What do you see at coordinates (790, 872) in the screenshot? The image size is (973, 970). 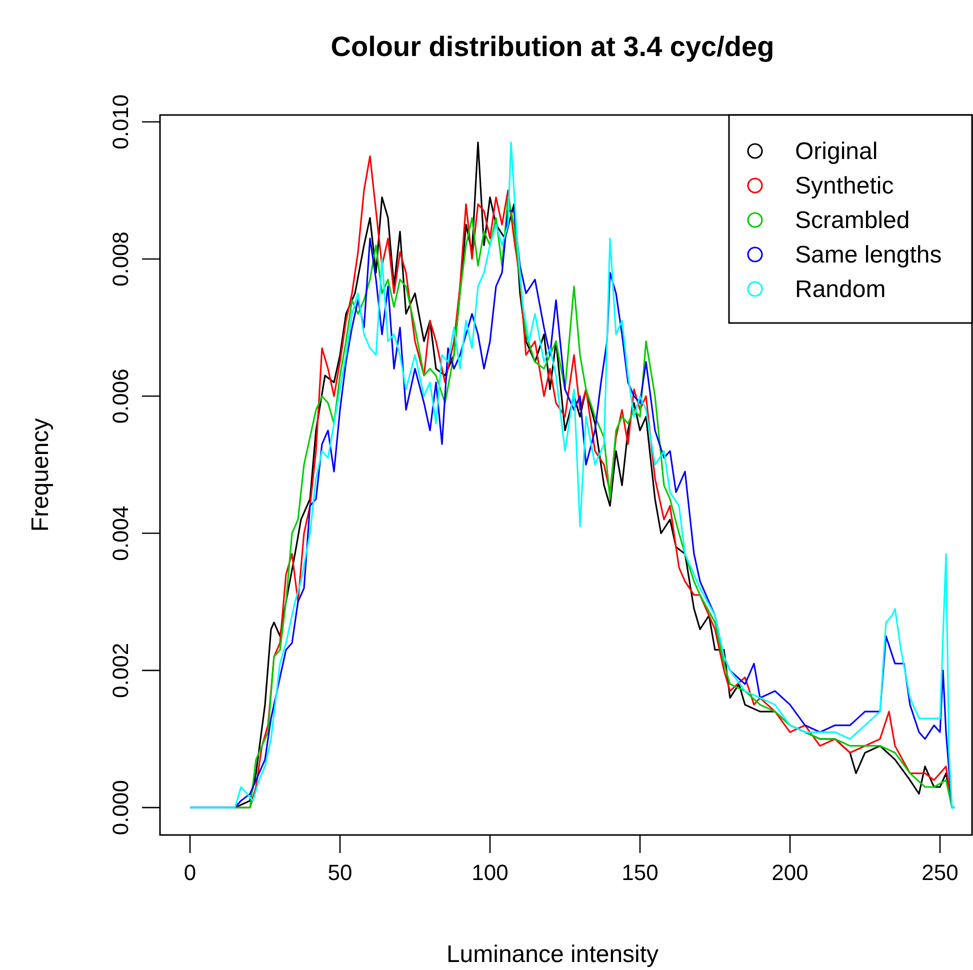 I see `x-tick-label: 200` at bounding box center [790, 872].